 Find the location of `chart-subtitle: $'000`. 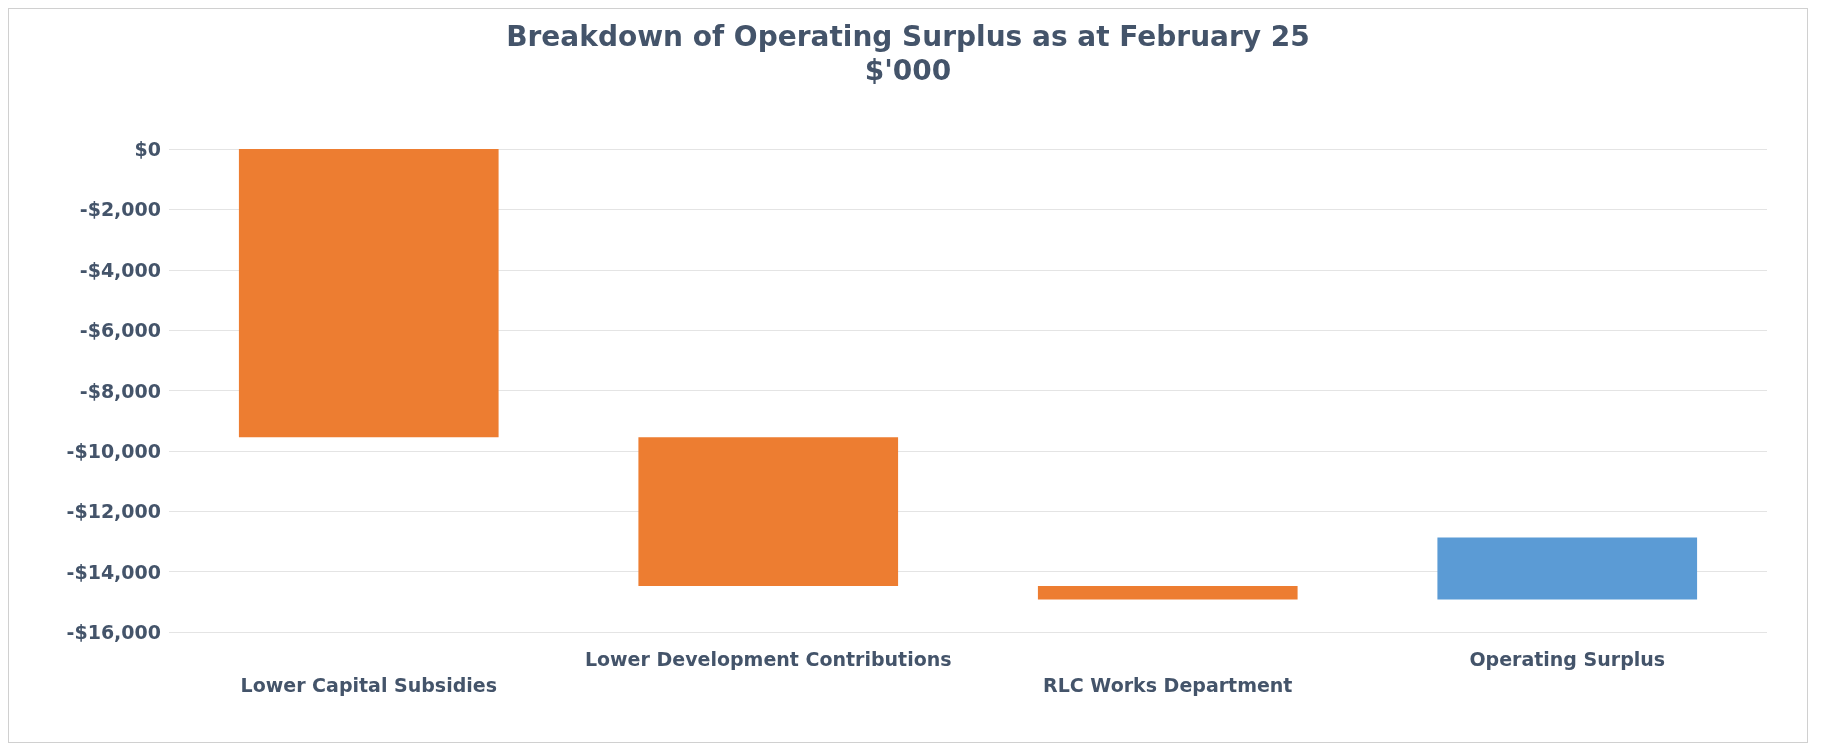

chart-subtitle: $'000 is located at coordinates (908, 70).